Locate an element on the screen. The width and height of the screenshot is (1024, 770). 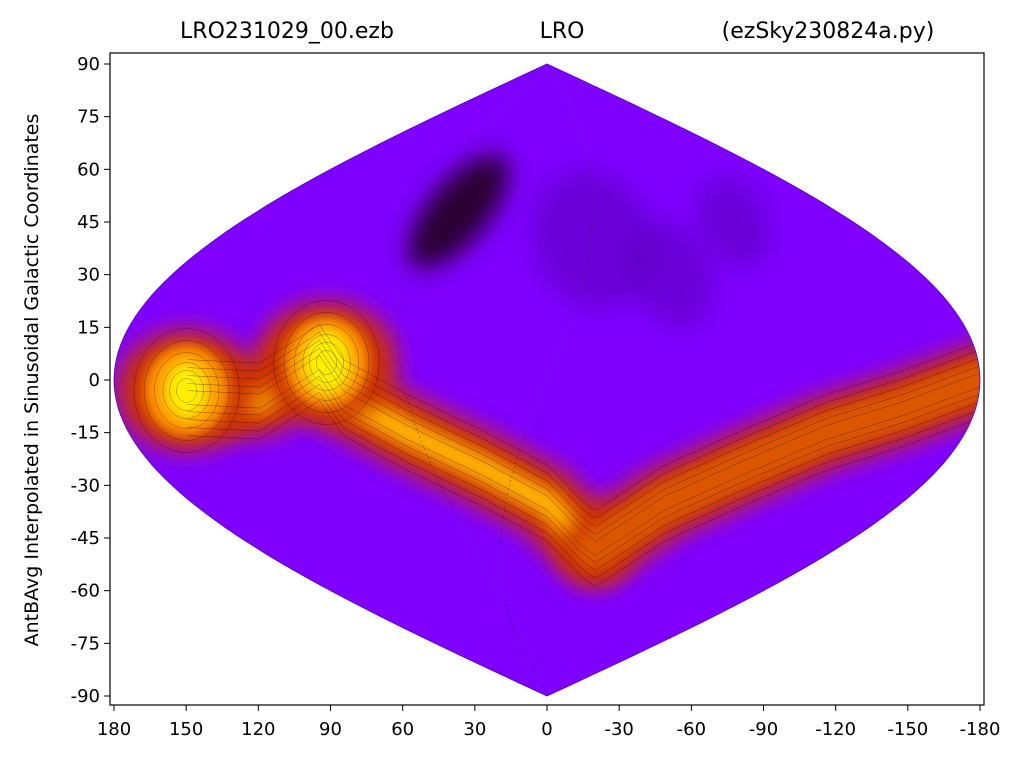
x-tick-label-12: -180 is located at coordinates (980, 729).